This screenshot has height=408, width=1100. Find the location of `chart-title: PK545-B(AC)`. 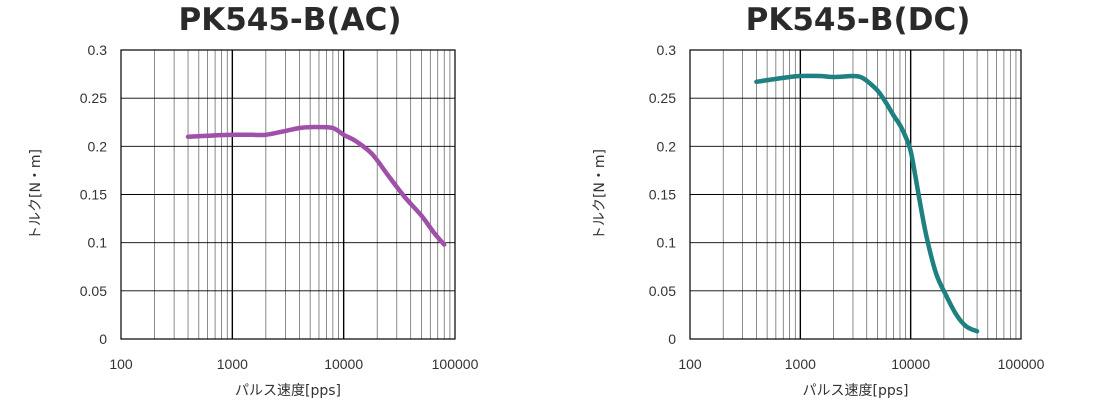

chart-title: PK545-B(AC) is located at coordinates (289, 20).